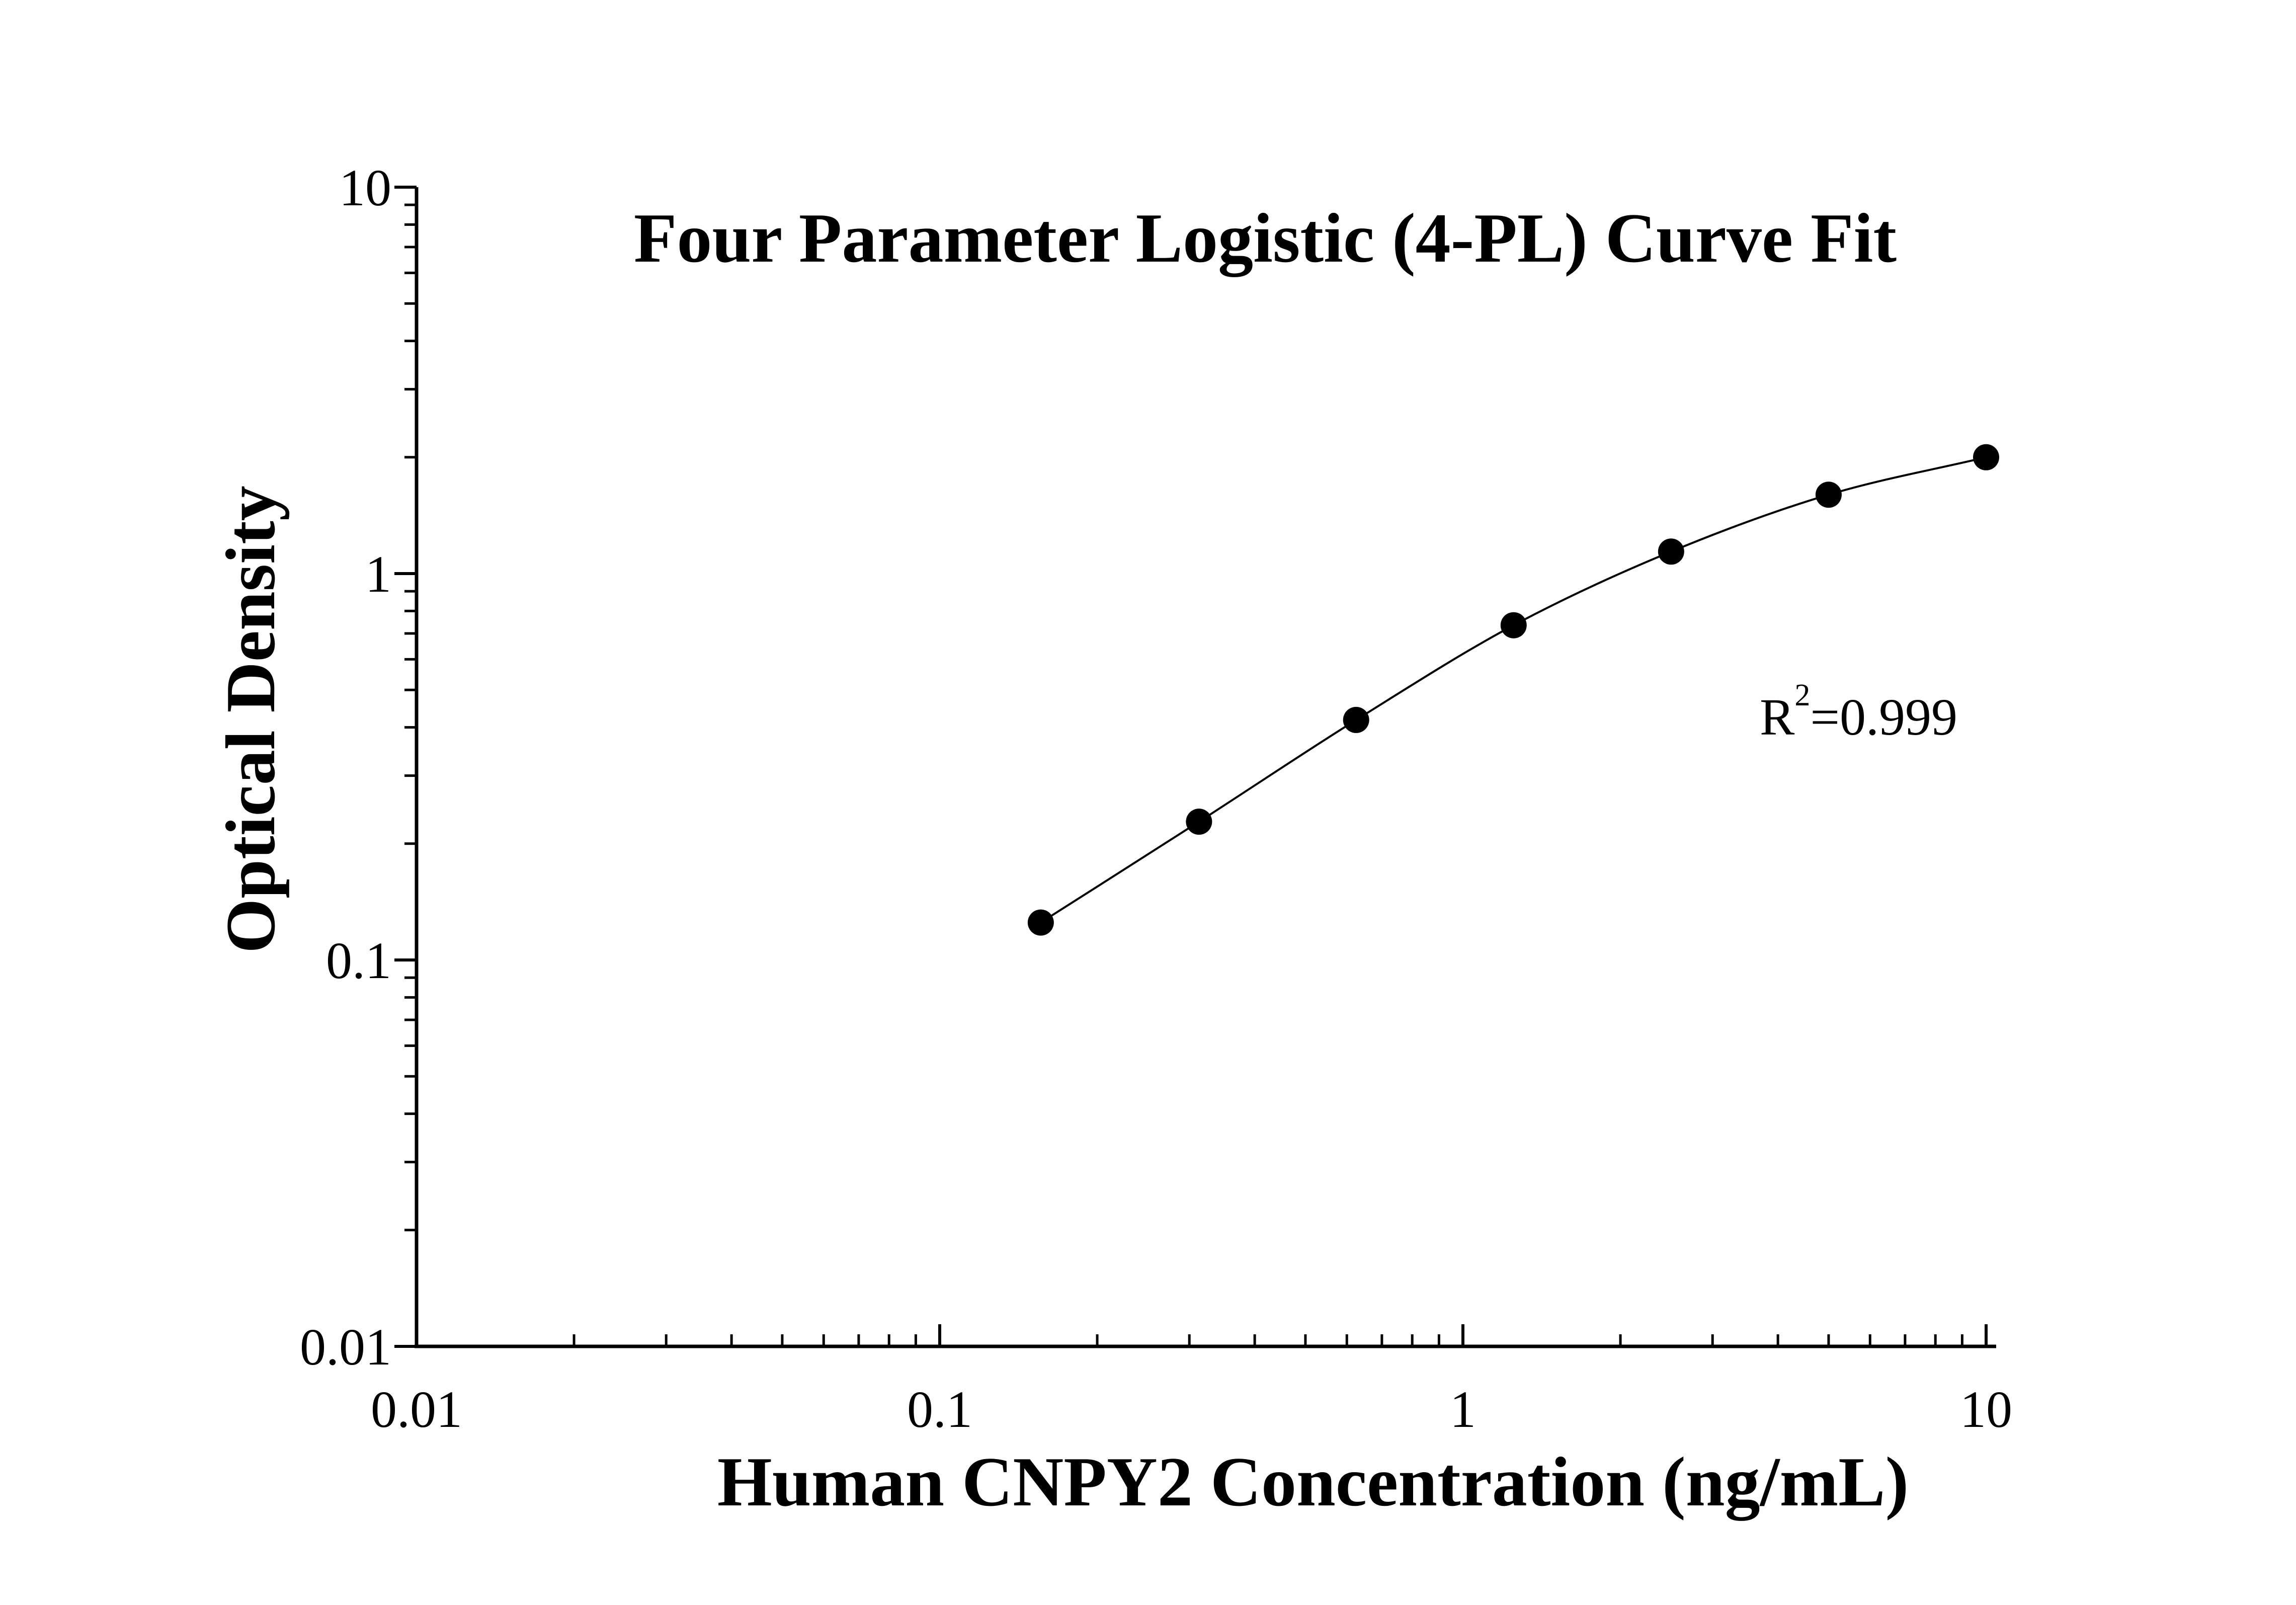 This screenshot has width=2296, height=1605. I want to click on r-squared-prefix: R, so click(1777, 717).